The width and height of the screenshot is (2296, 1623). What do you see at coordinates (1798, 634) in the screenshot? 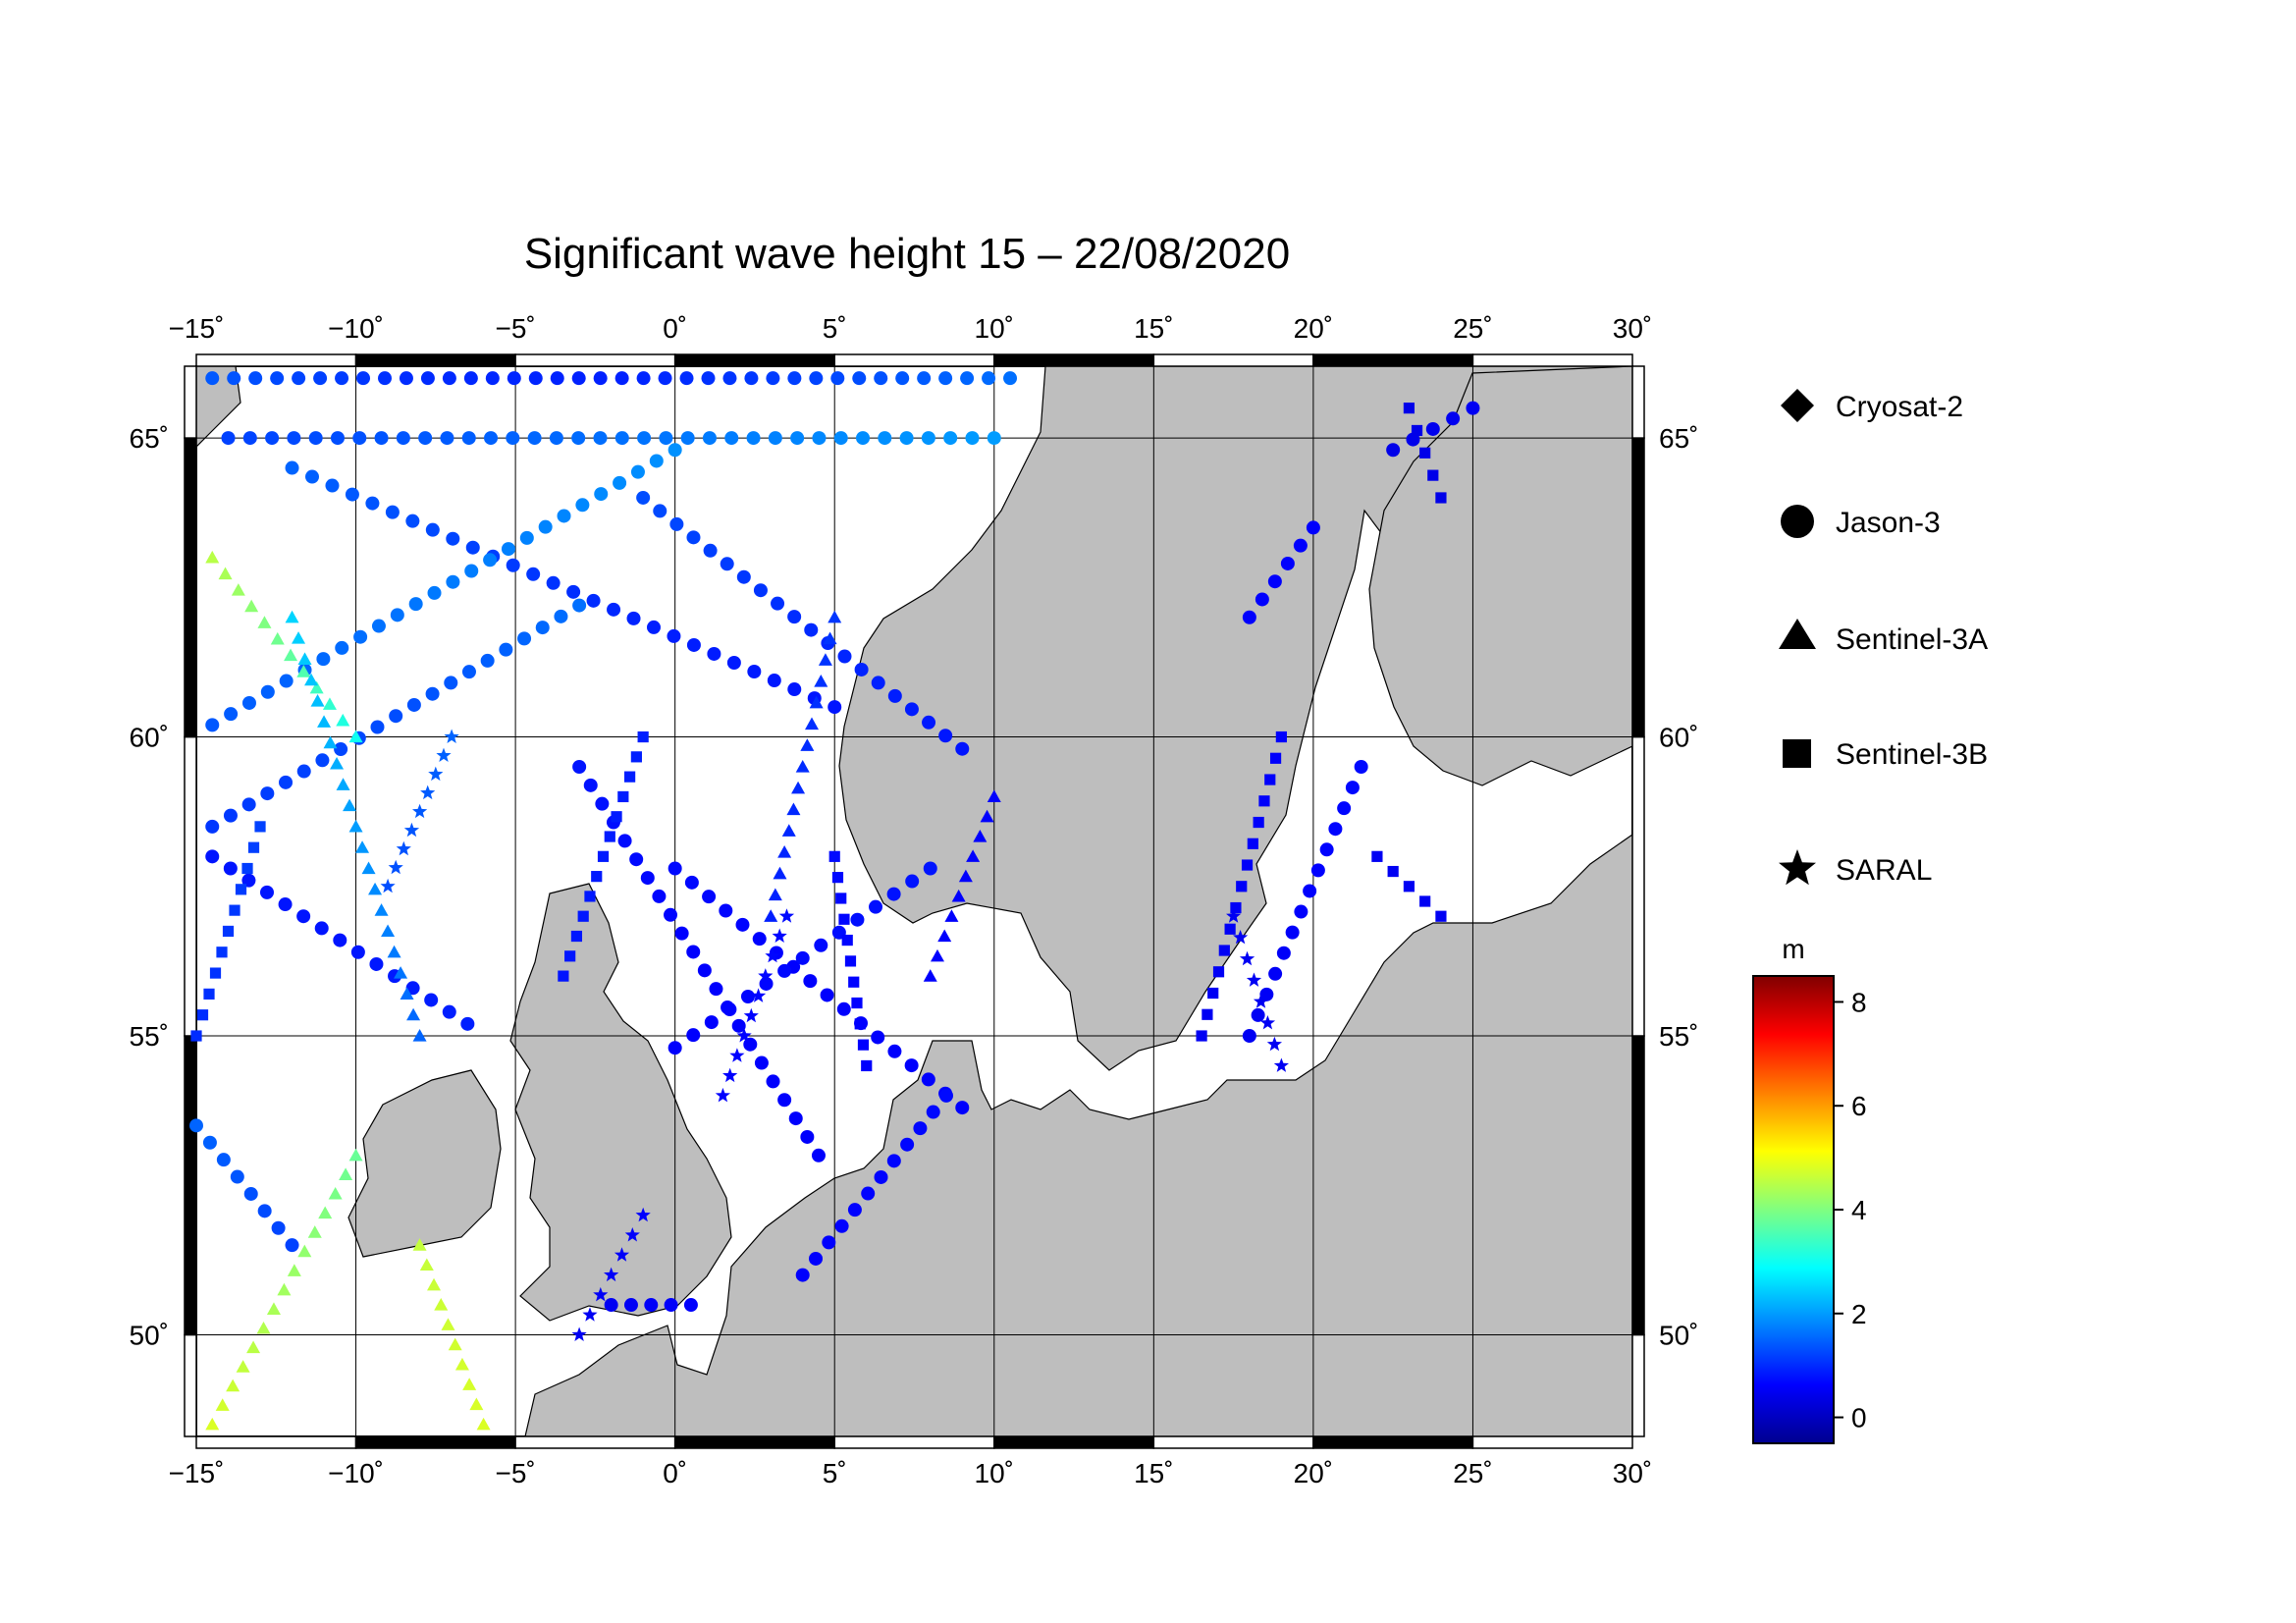
I see `triangle-icon` at bounding box center [1798, 634].